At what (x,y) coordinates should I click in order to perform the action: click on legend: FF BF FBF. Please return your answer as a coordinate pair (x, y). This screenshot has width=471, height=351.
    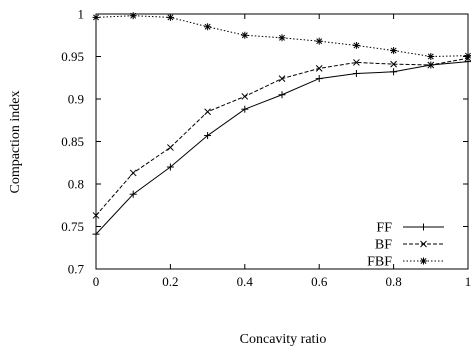
    Looking at the image, I should click on (405, 245).